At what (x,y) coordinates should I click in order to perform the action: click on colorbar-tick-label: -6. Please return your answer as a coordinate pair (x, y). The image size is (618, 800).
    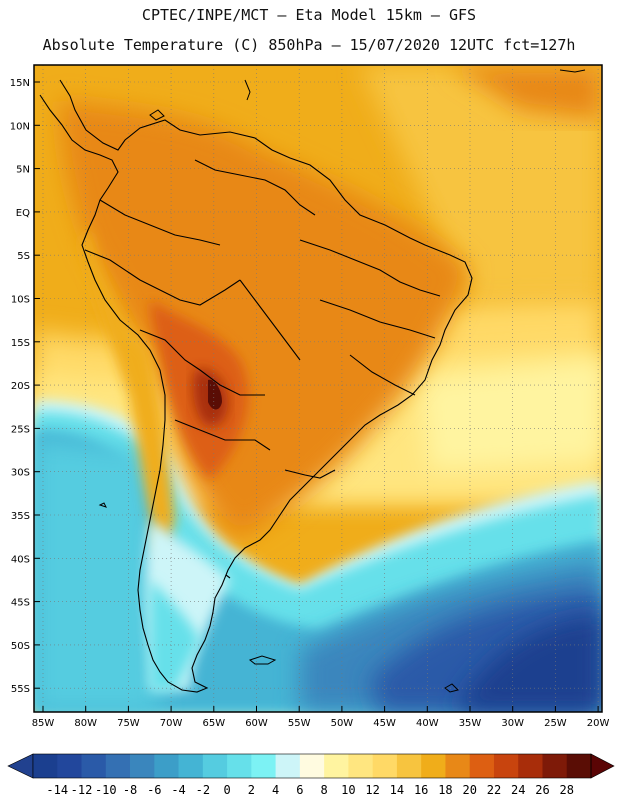
    Looking at the image, I should click on (154, 790).